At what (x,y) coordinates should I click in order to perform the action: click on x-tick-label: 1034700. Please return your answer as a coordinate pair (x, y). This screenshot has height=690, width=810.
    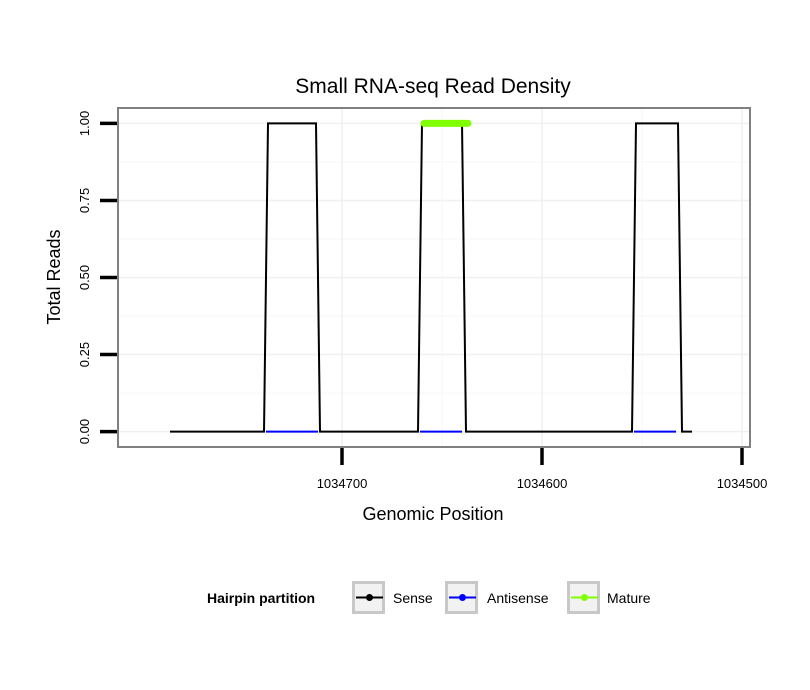
    Looking at the image, I should click on (342, 483).